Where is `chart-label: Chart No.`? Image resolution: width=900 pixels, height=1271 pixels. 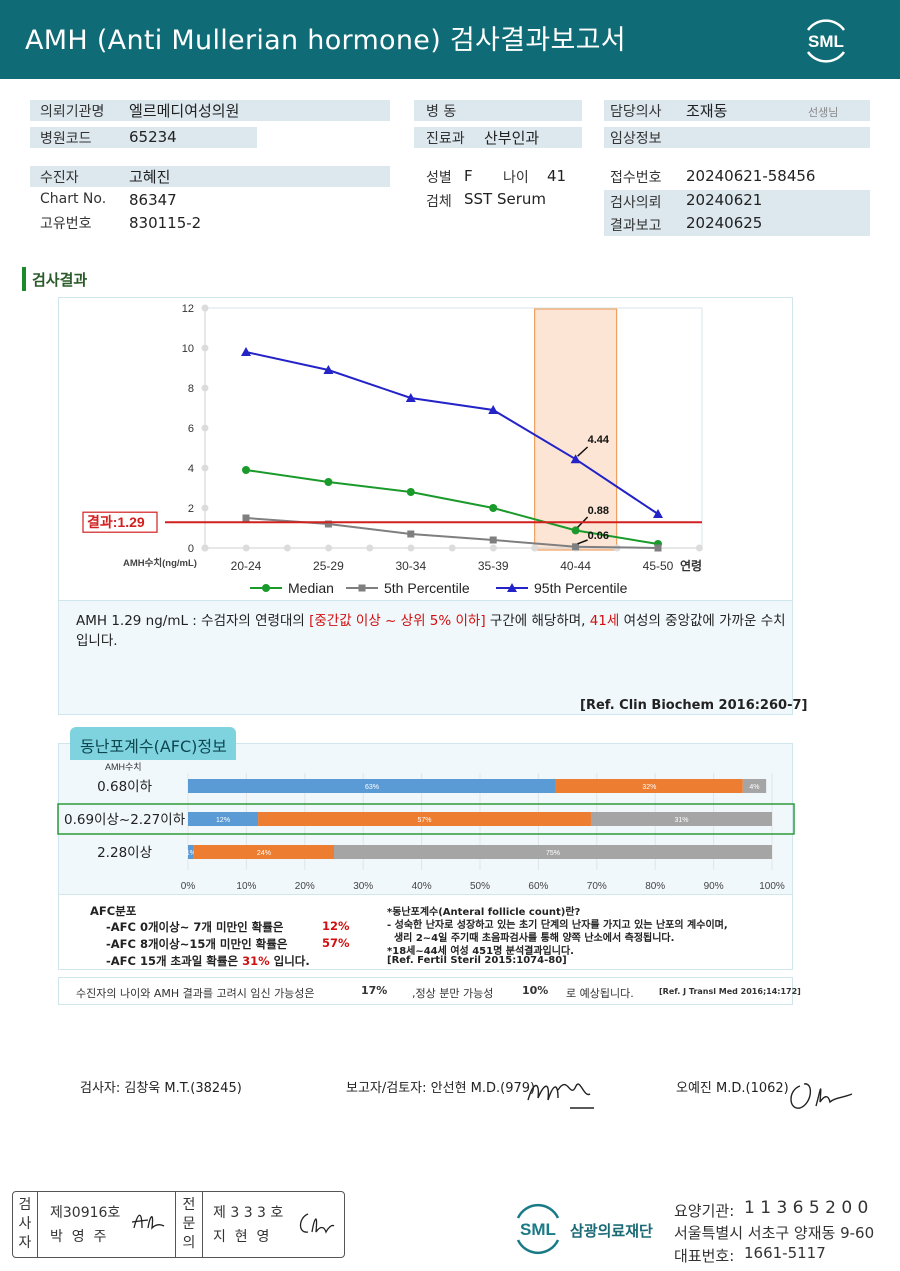 chart-label: Chart No. is located at coordinates (73, 199).